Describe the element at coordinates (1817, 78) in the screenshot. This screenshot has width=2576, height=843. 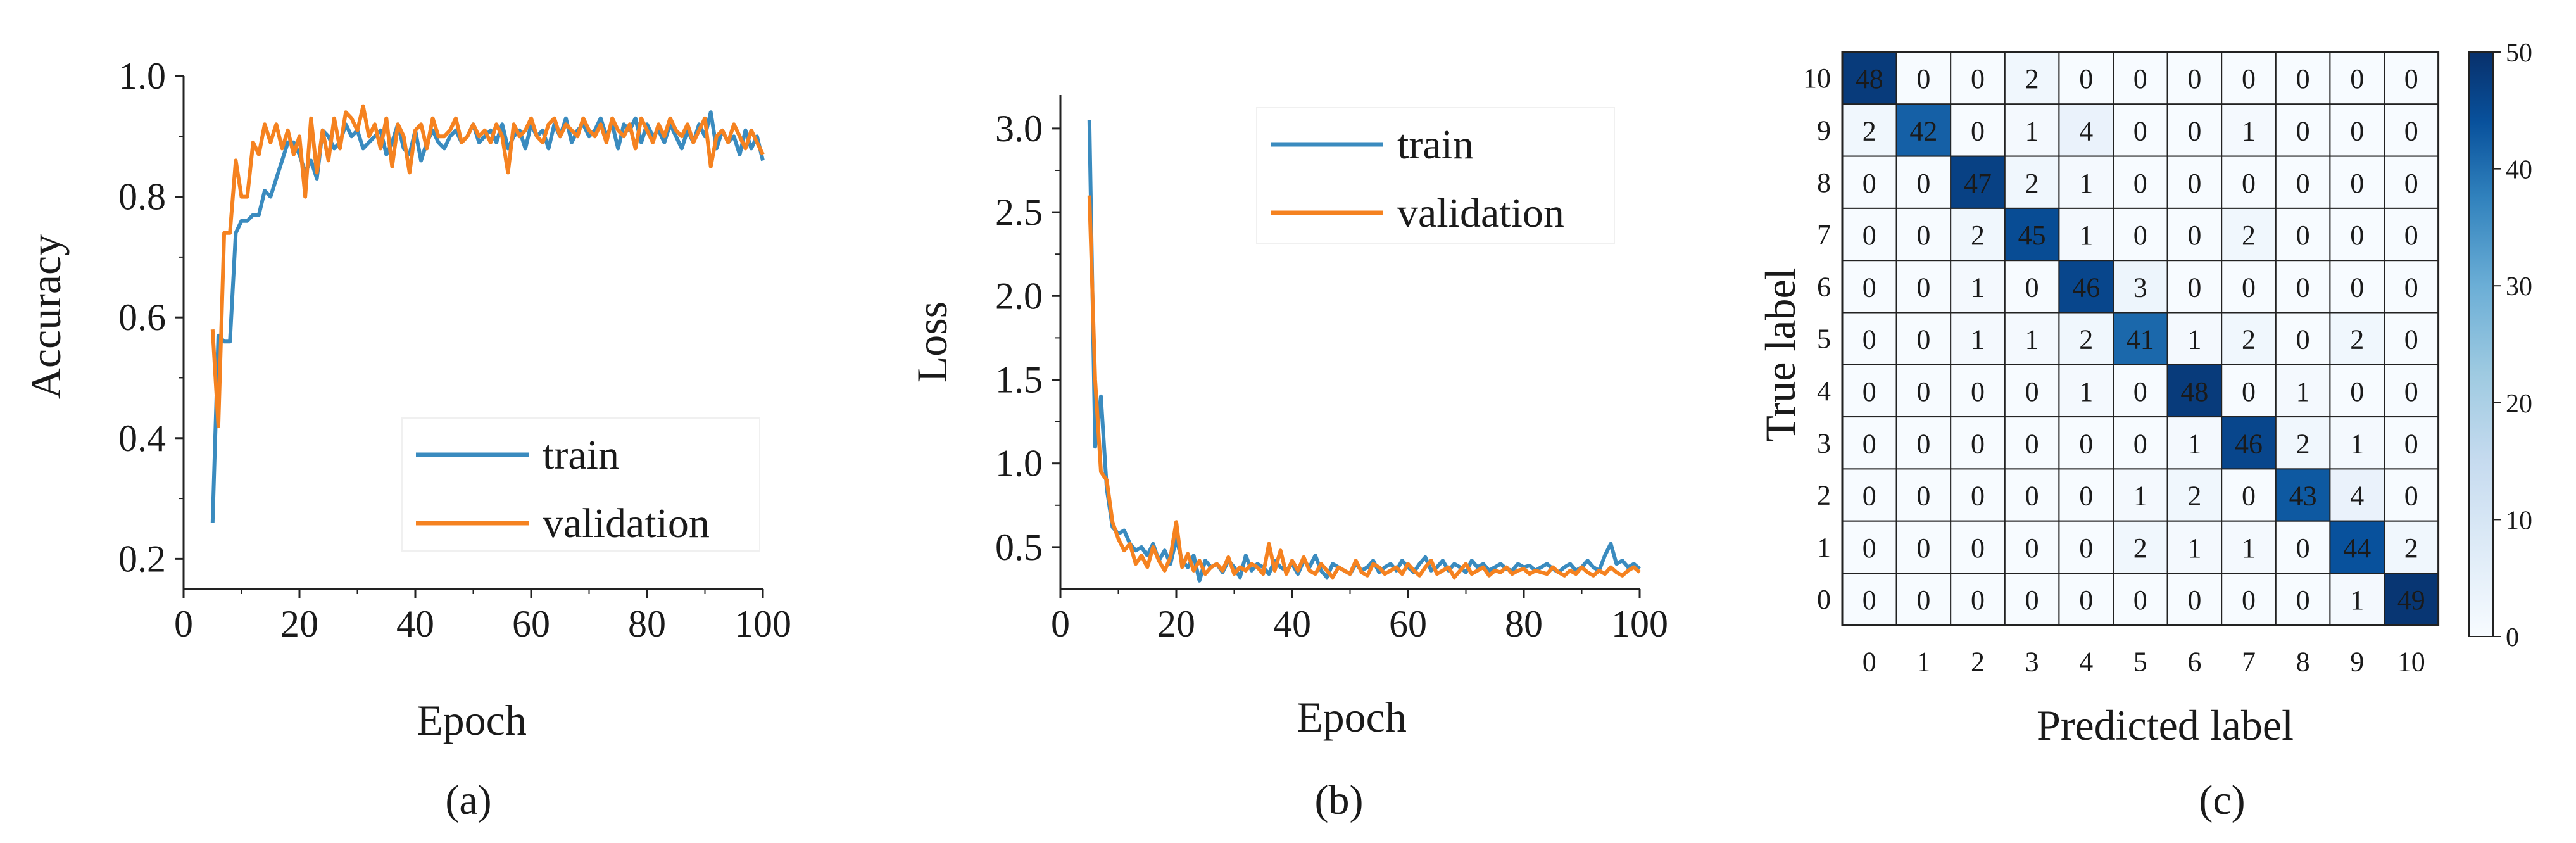
I see `confusion-matrix-y-tick-label: 10` at that location.